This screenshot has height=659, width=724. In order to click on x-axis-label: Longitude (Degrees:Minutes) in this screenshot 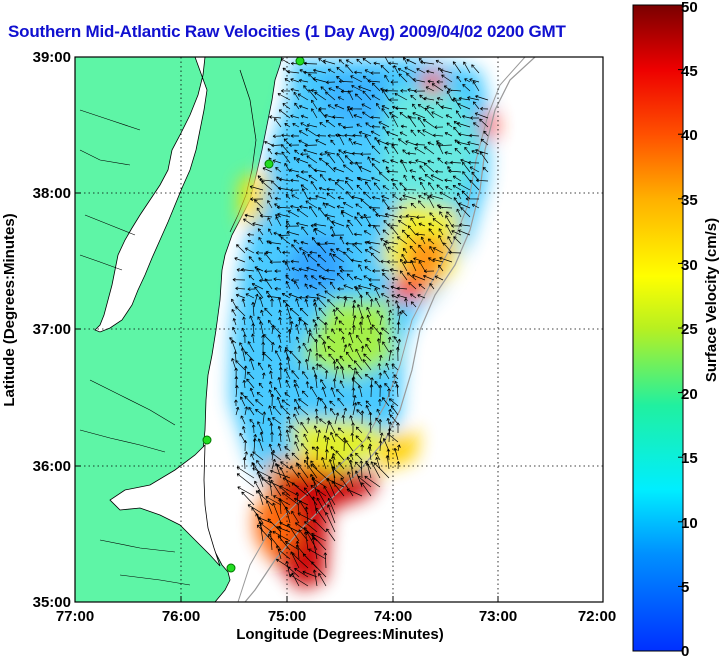, I will do `click(340, 634)`.